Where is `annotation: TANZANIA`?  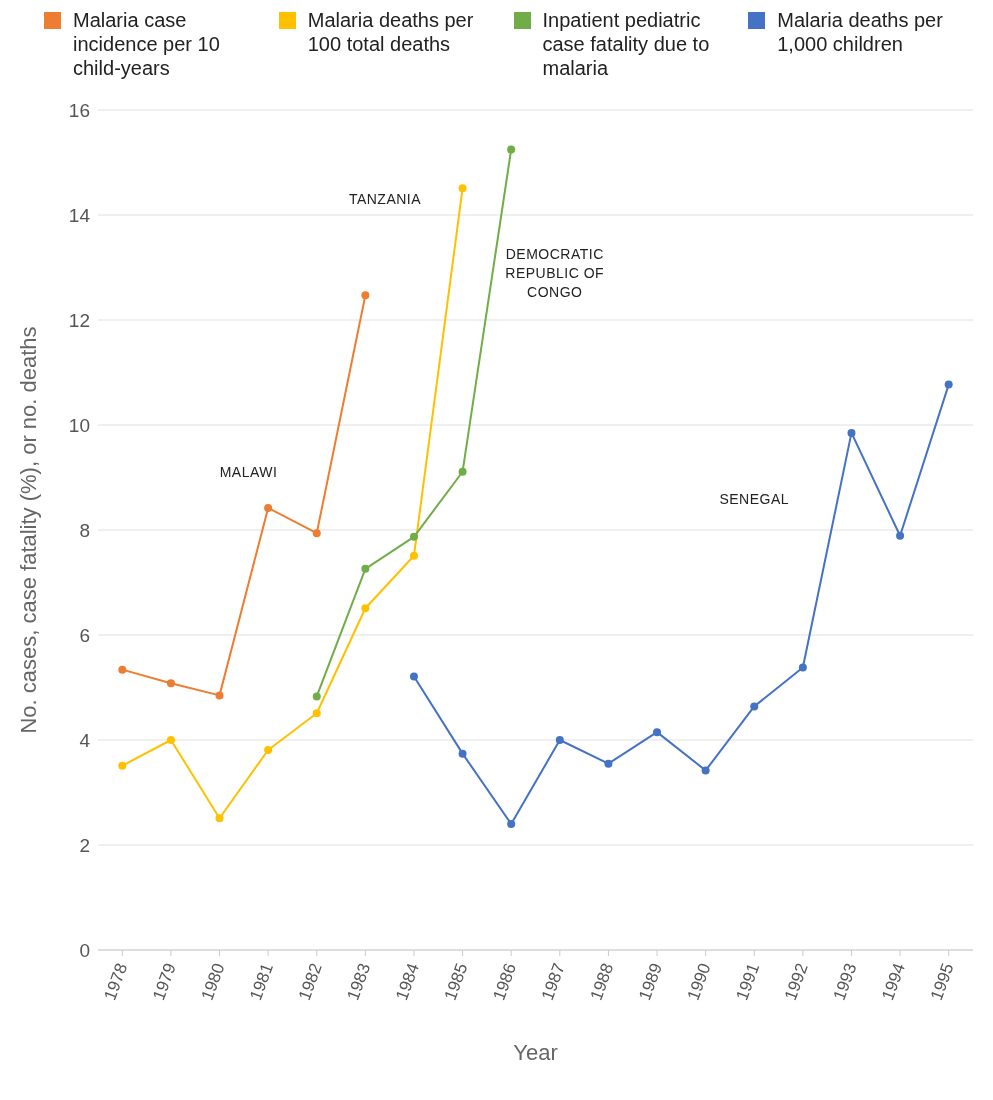
annotation: TANZANIA is located at coordinates (385, 199).